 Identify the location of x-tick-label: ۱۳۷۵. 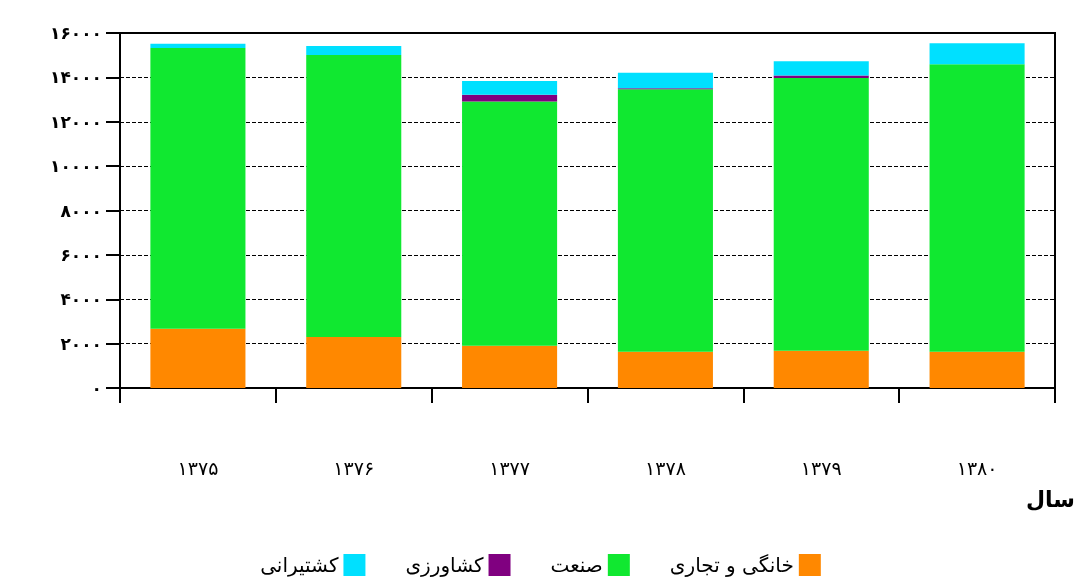
(198, 467).